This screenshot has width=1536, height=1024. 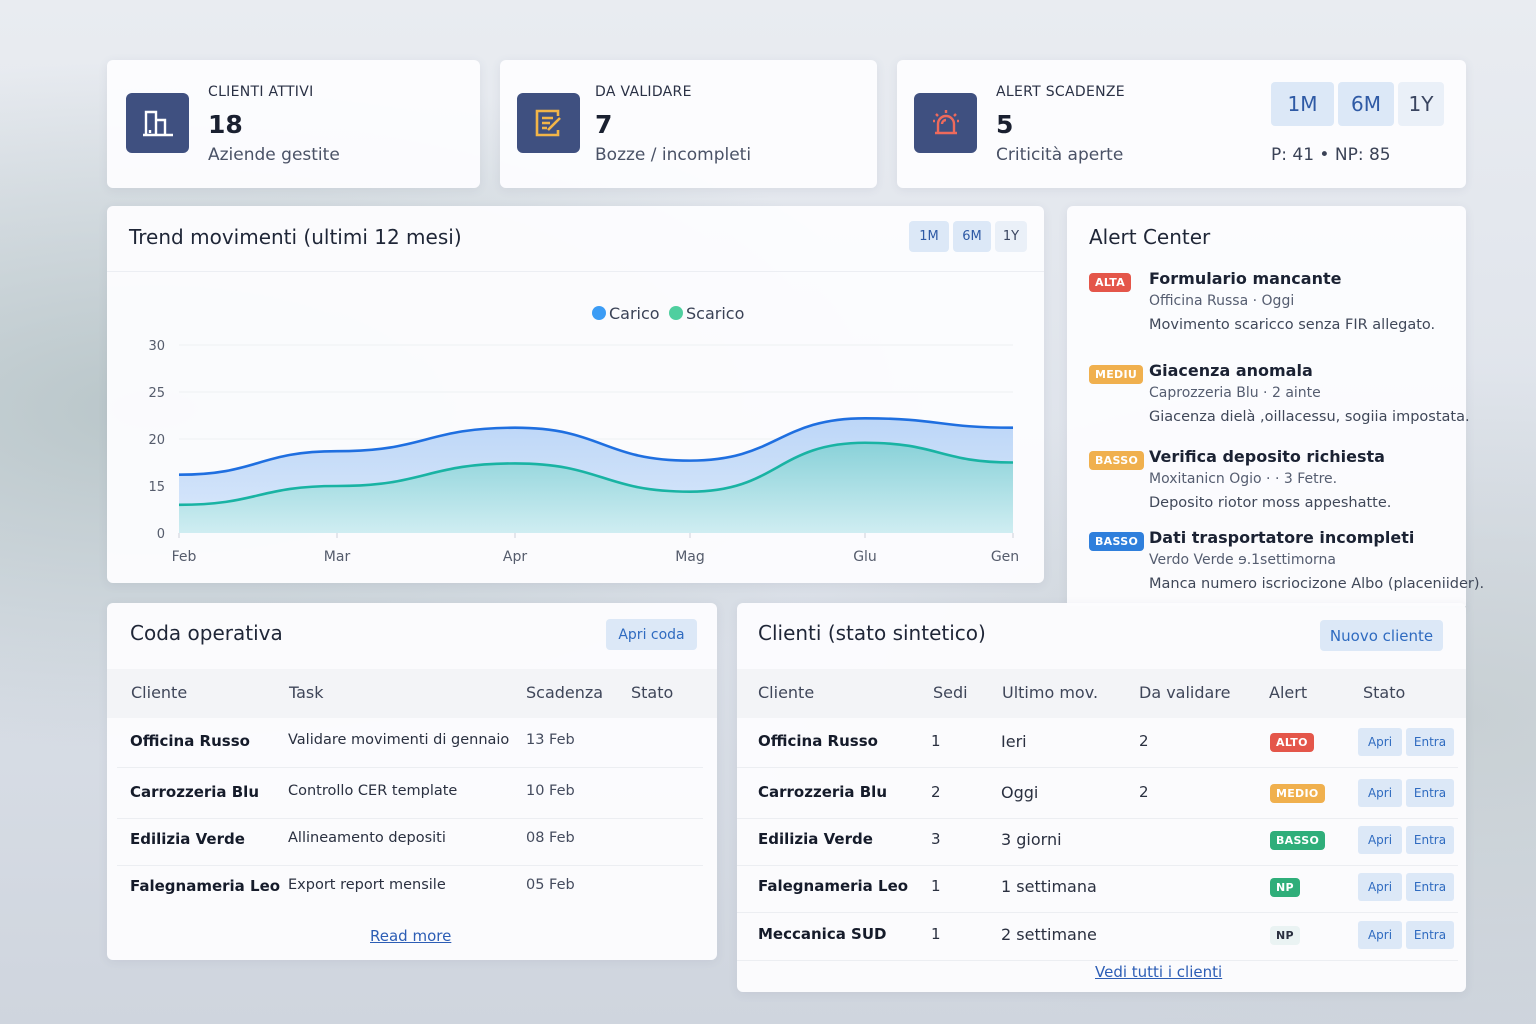 I want to click on legend-label: Scarico, so click(x=715, y=313).